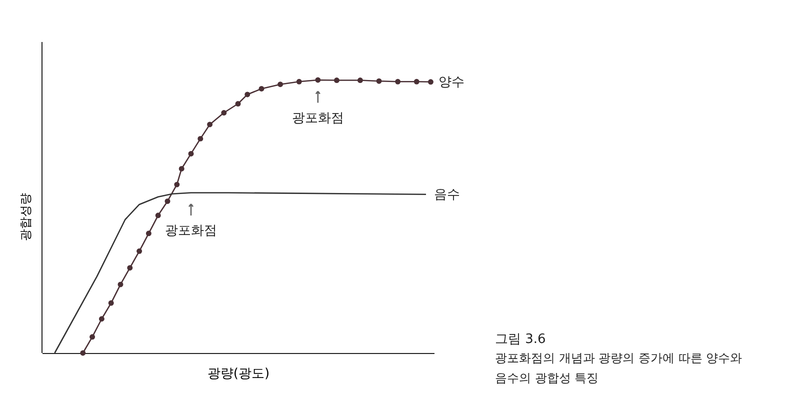  Describe the element at coordinates (520, 339) in the screenshot. I see `caption: 그림 3.6` at that location.